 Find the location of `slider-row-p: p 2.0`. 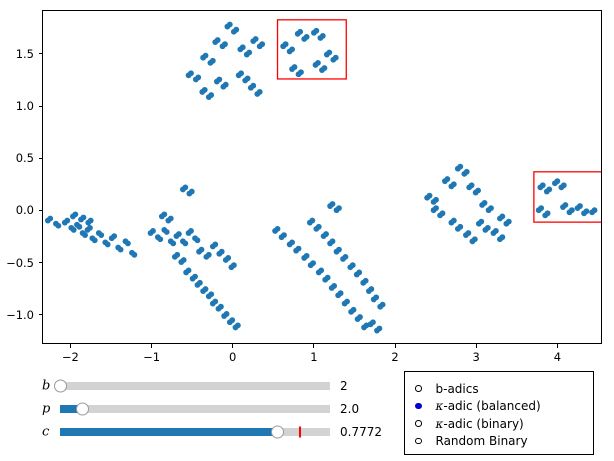

slider-row-p: p 2.0 is located at coordinates (212, 409).